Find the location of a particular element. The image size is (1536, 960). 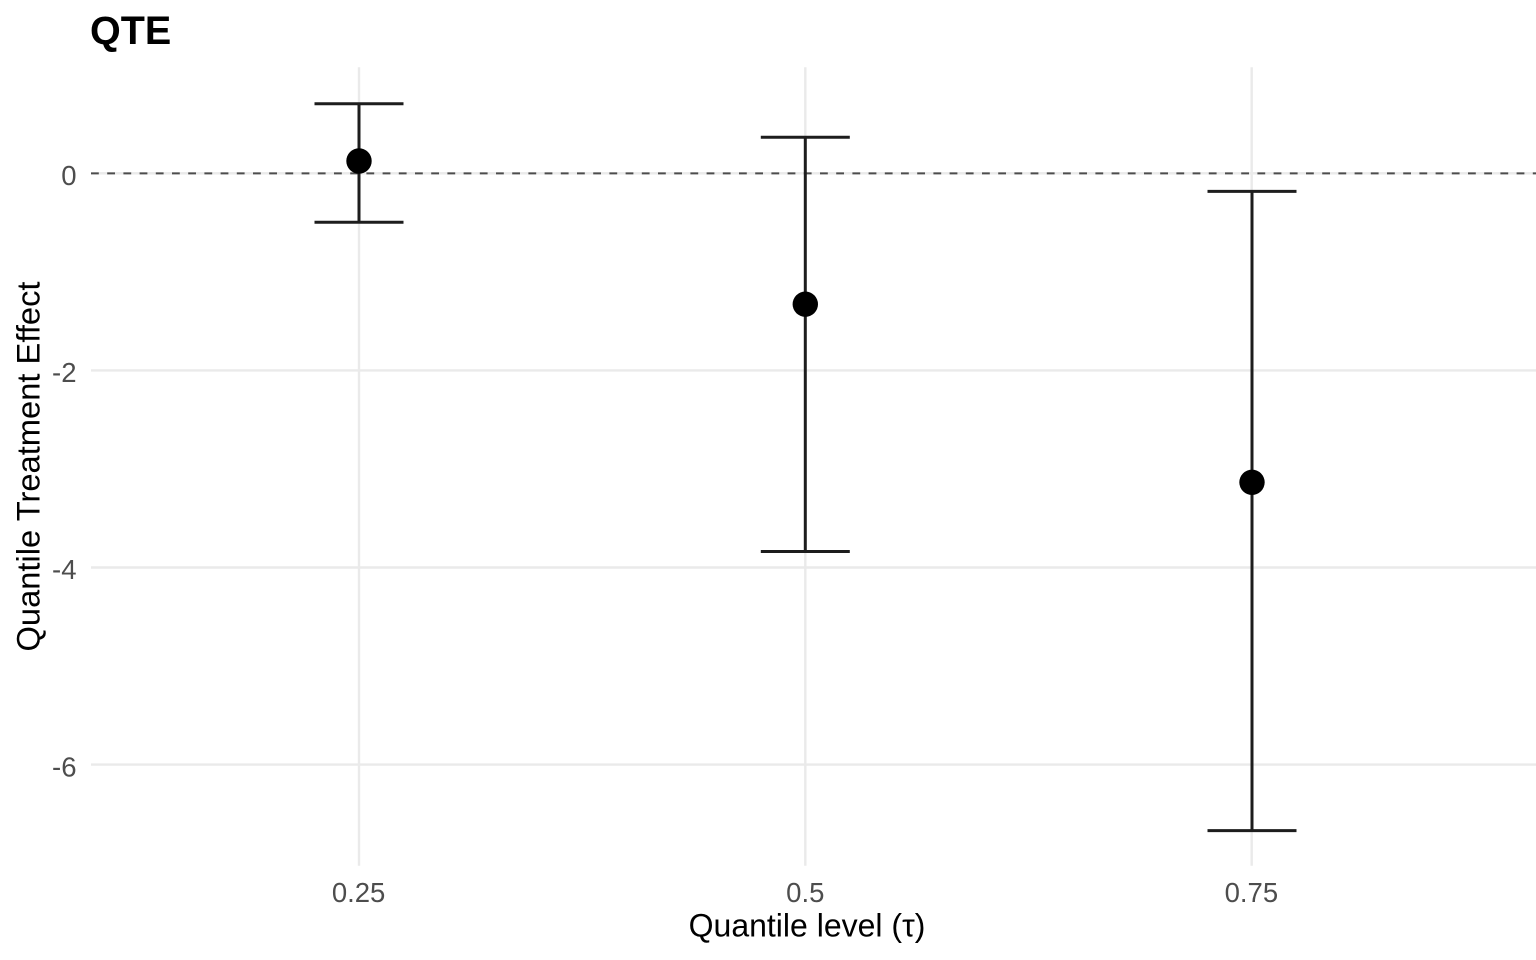

svg-text: -2 is located at coordinates (64, 372).